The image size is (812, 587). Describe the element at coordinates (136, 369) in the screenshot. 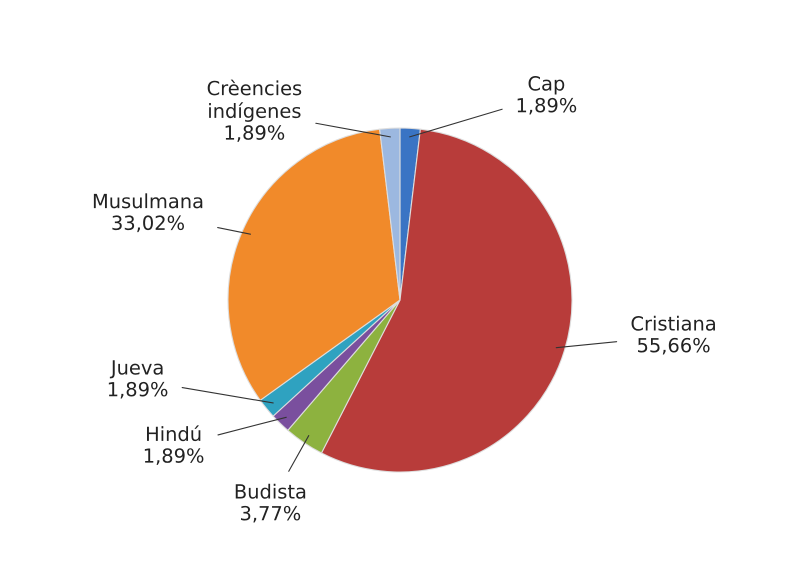

I see `slice-label: Jueva` at that location.